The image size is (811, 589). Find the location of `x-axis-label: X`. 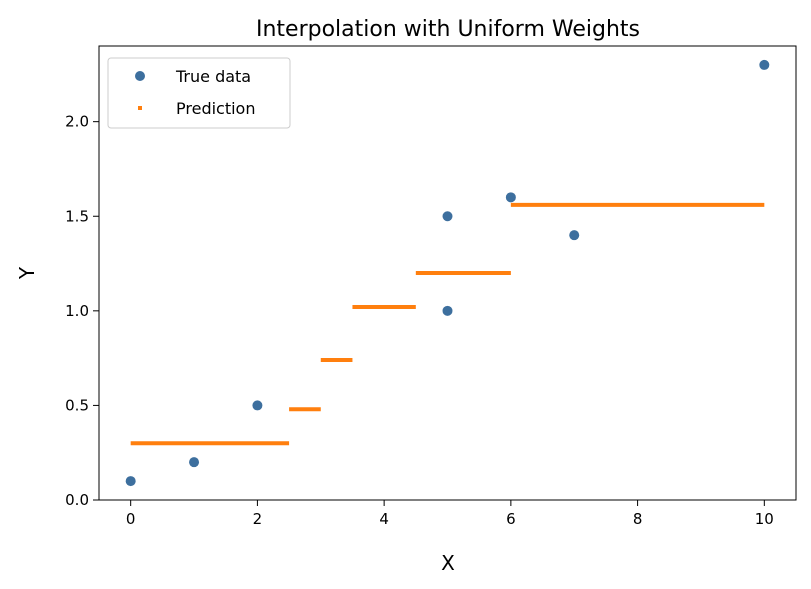

x-axis-label: X is located at coordinates (448, 563).